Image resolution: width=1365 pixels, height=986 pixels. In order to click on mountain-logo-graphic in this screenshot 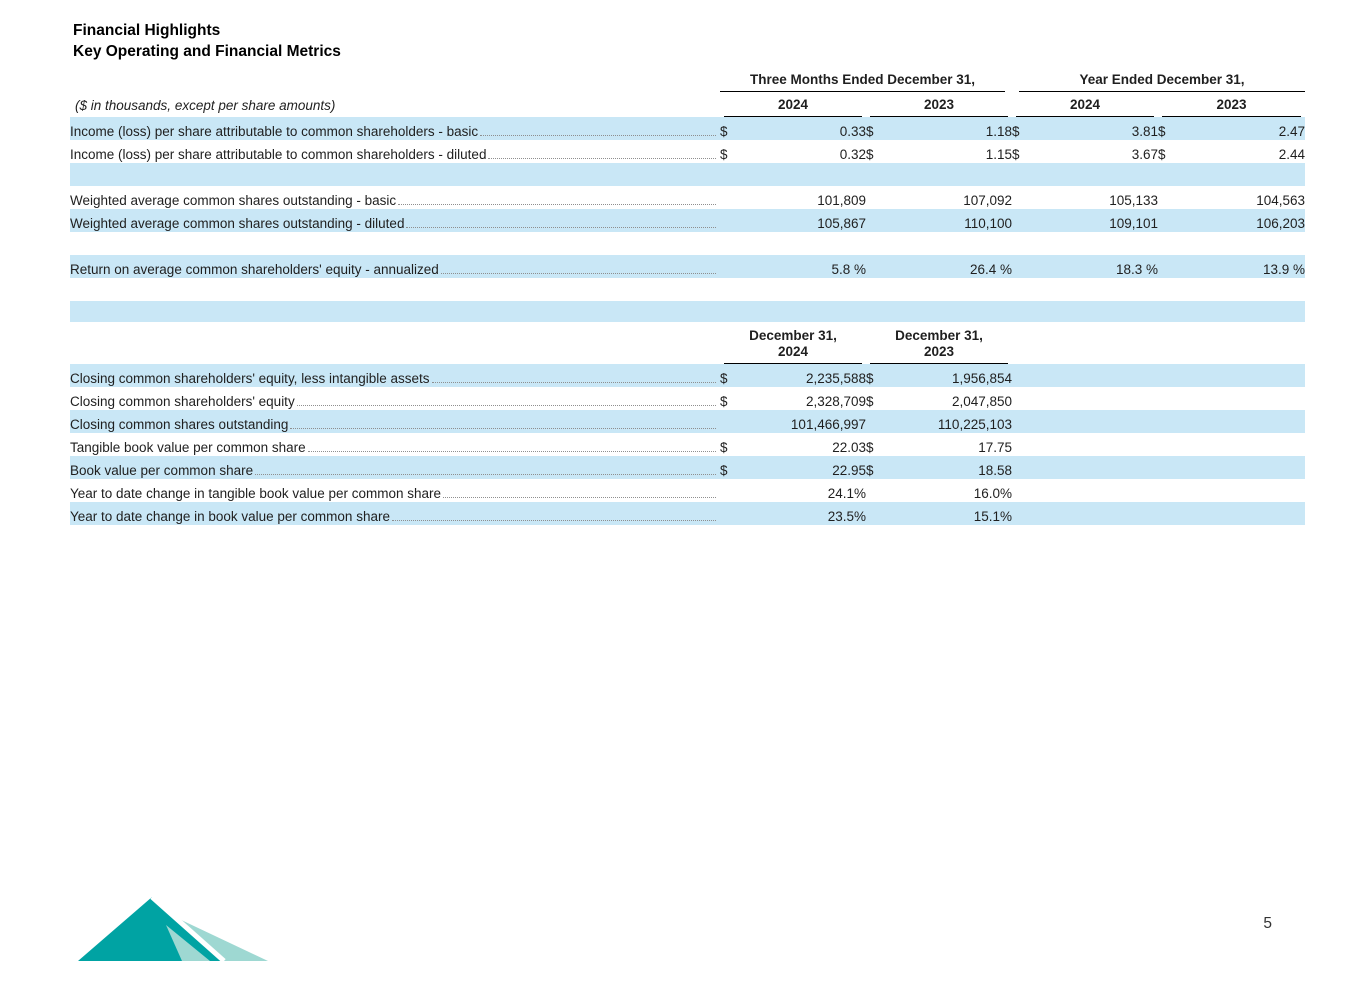, I will do `click(173, 929)`.